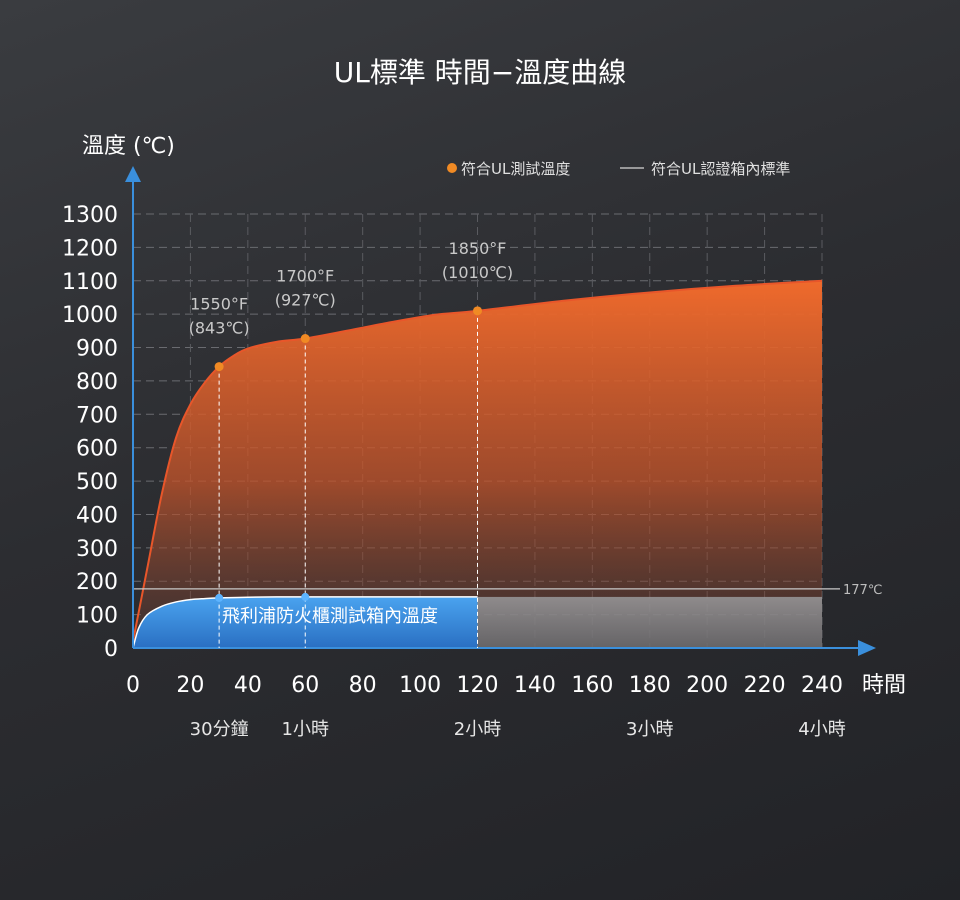 This screenshot has height=900, width=960. What do you see at coordinates (190, 685) in the screenshot?
I see `x-tick-label: 20` at bounding box center [190, 685].